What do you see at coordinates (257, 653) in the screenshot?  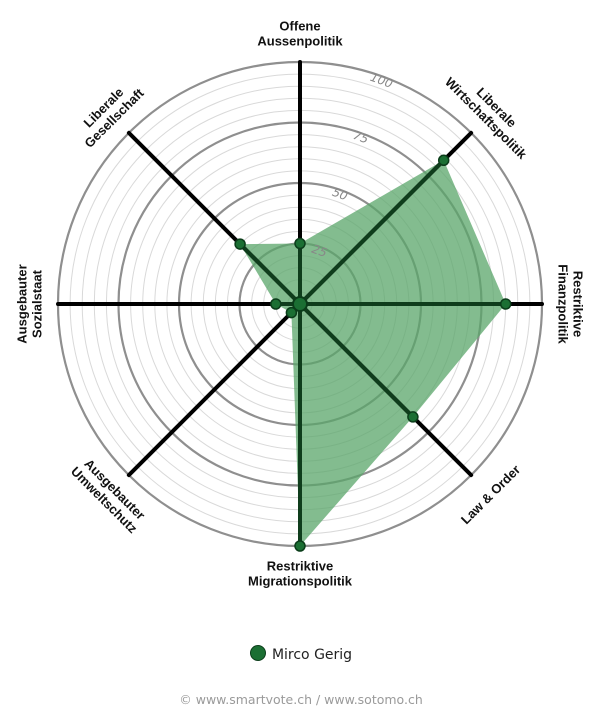 I see `legend-marker-icon` at bounding box center [257, 653].